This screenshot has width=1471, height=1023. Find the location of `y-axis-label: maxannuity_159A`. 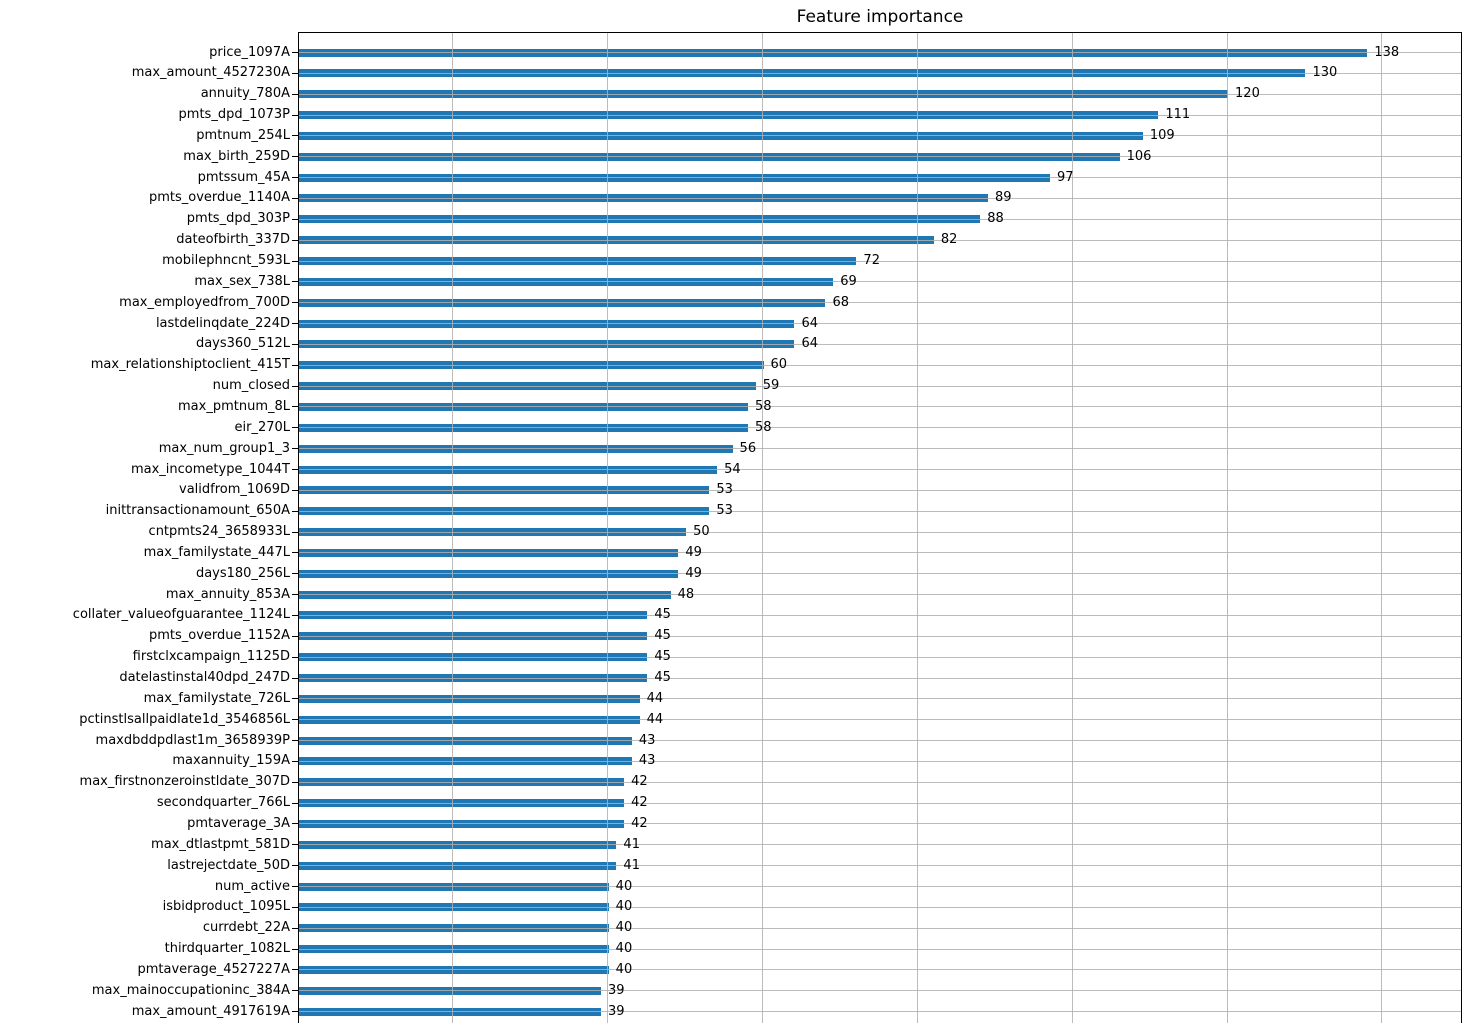

y-axis-label: maxannuity_159A is located at coordinates (231, 761).